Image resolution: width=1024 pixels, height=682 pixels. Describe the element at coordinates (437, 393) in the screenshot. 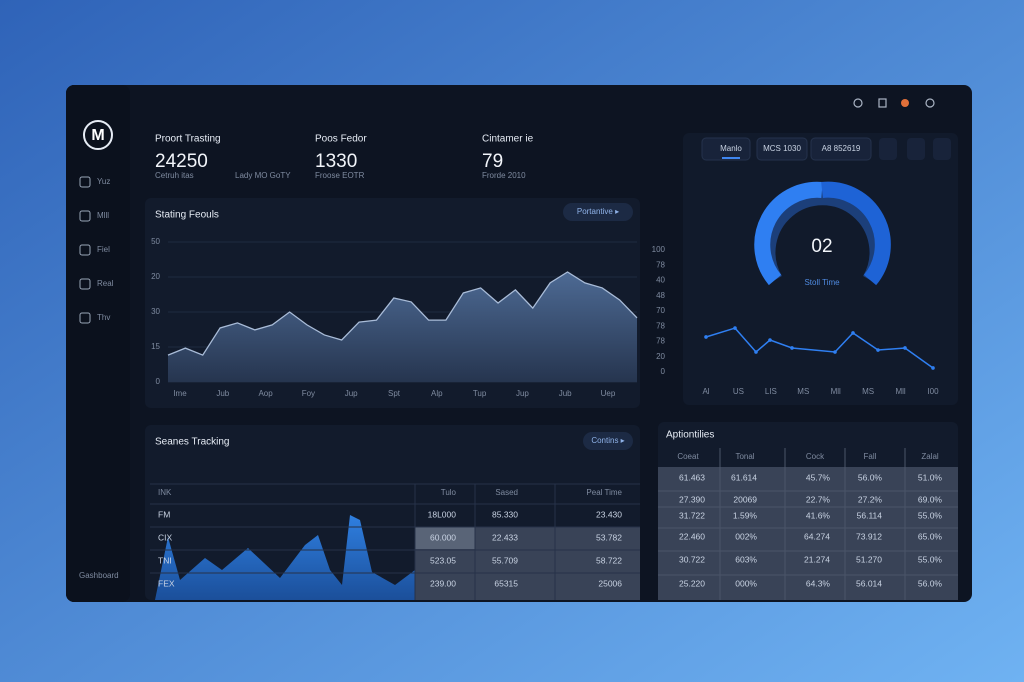

I see `x-tick-label: Alp` at that location.